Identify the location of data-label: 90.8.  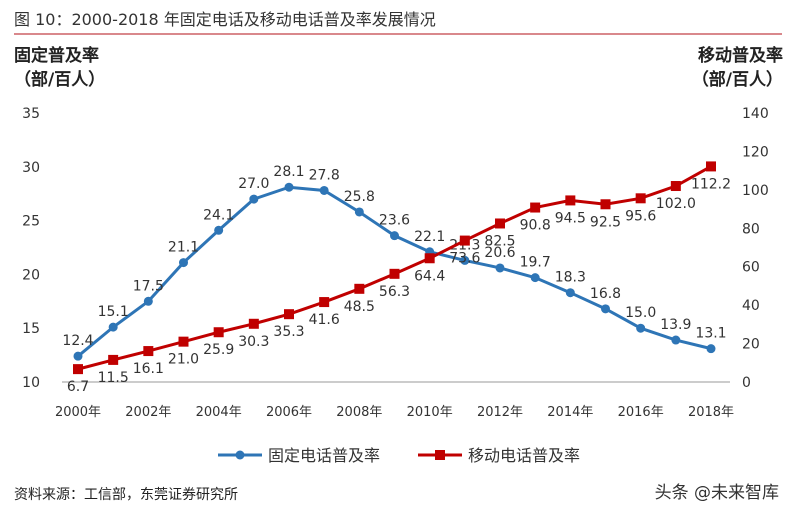
(535, 226).